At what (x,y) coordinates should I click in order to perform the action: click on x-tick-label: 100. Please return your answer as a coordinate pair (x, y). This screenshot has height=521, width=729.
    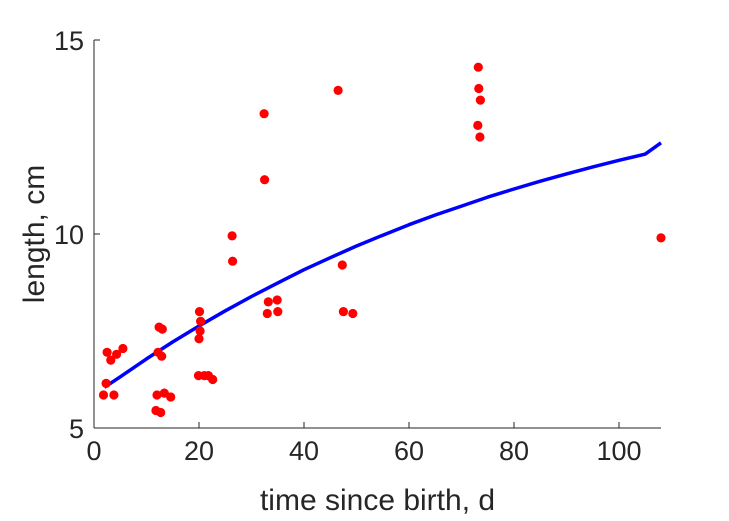
    Looking at the image, I should click on (618, 451).